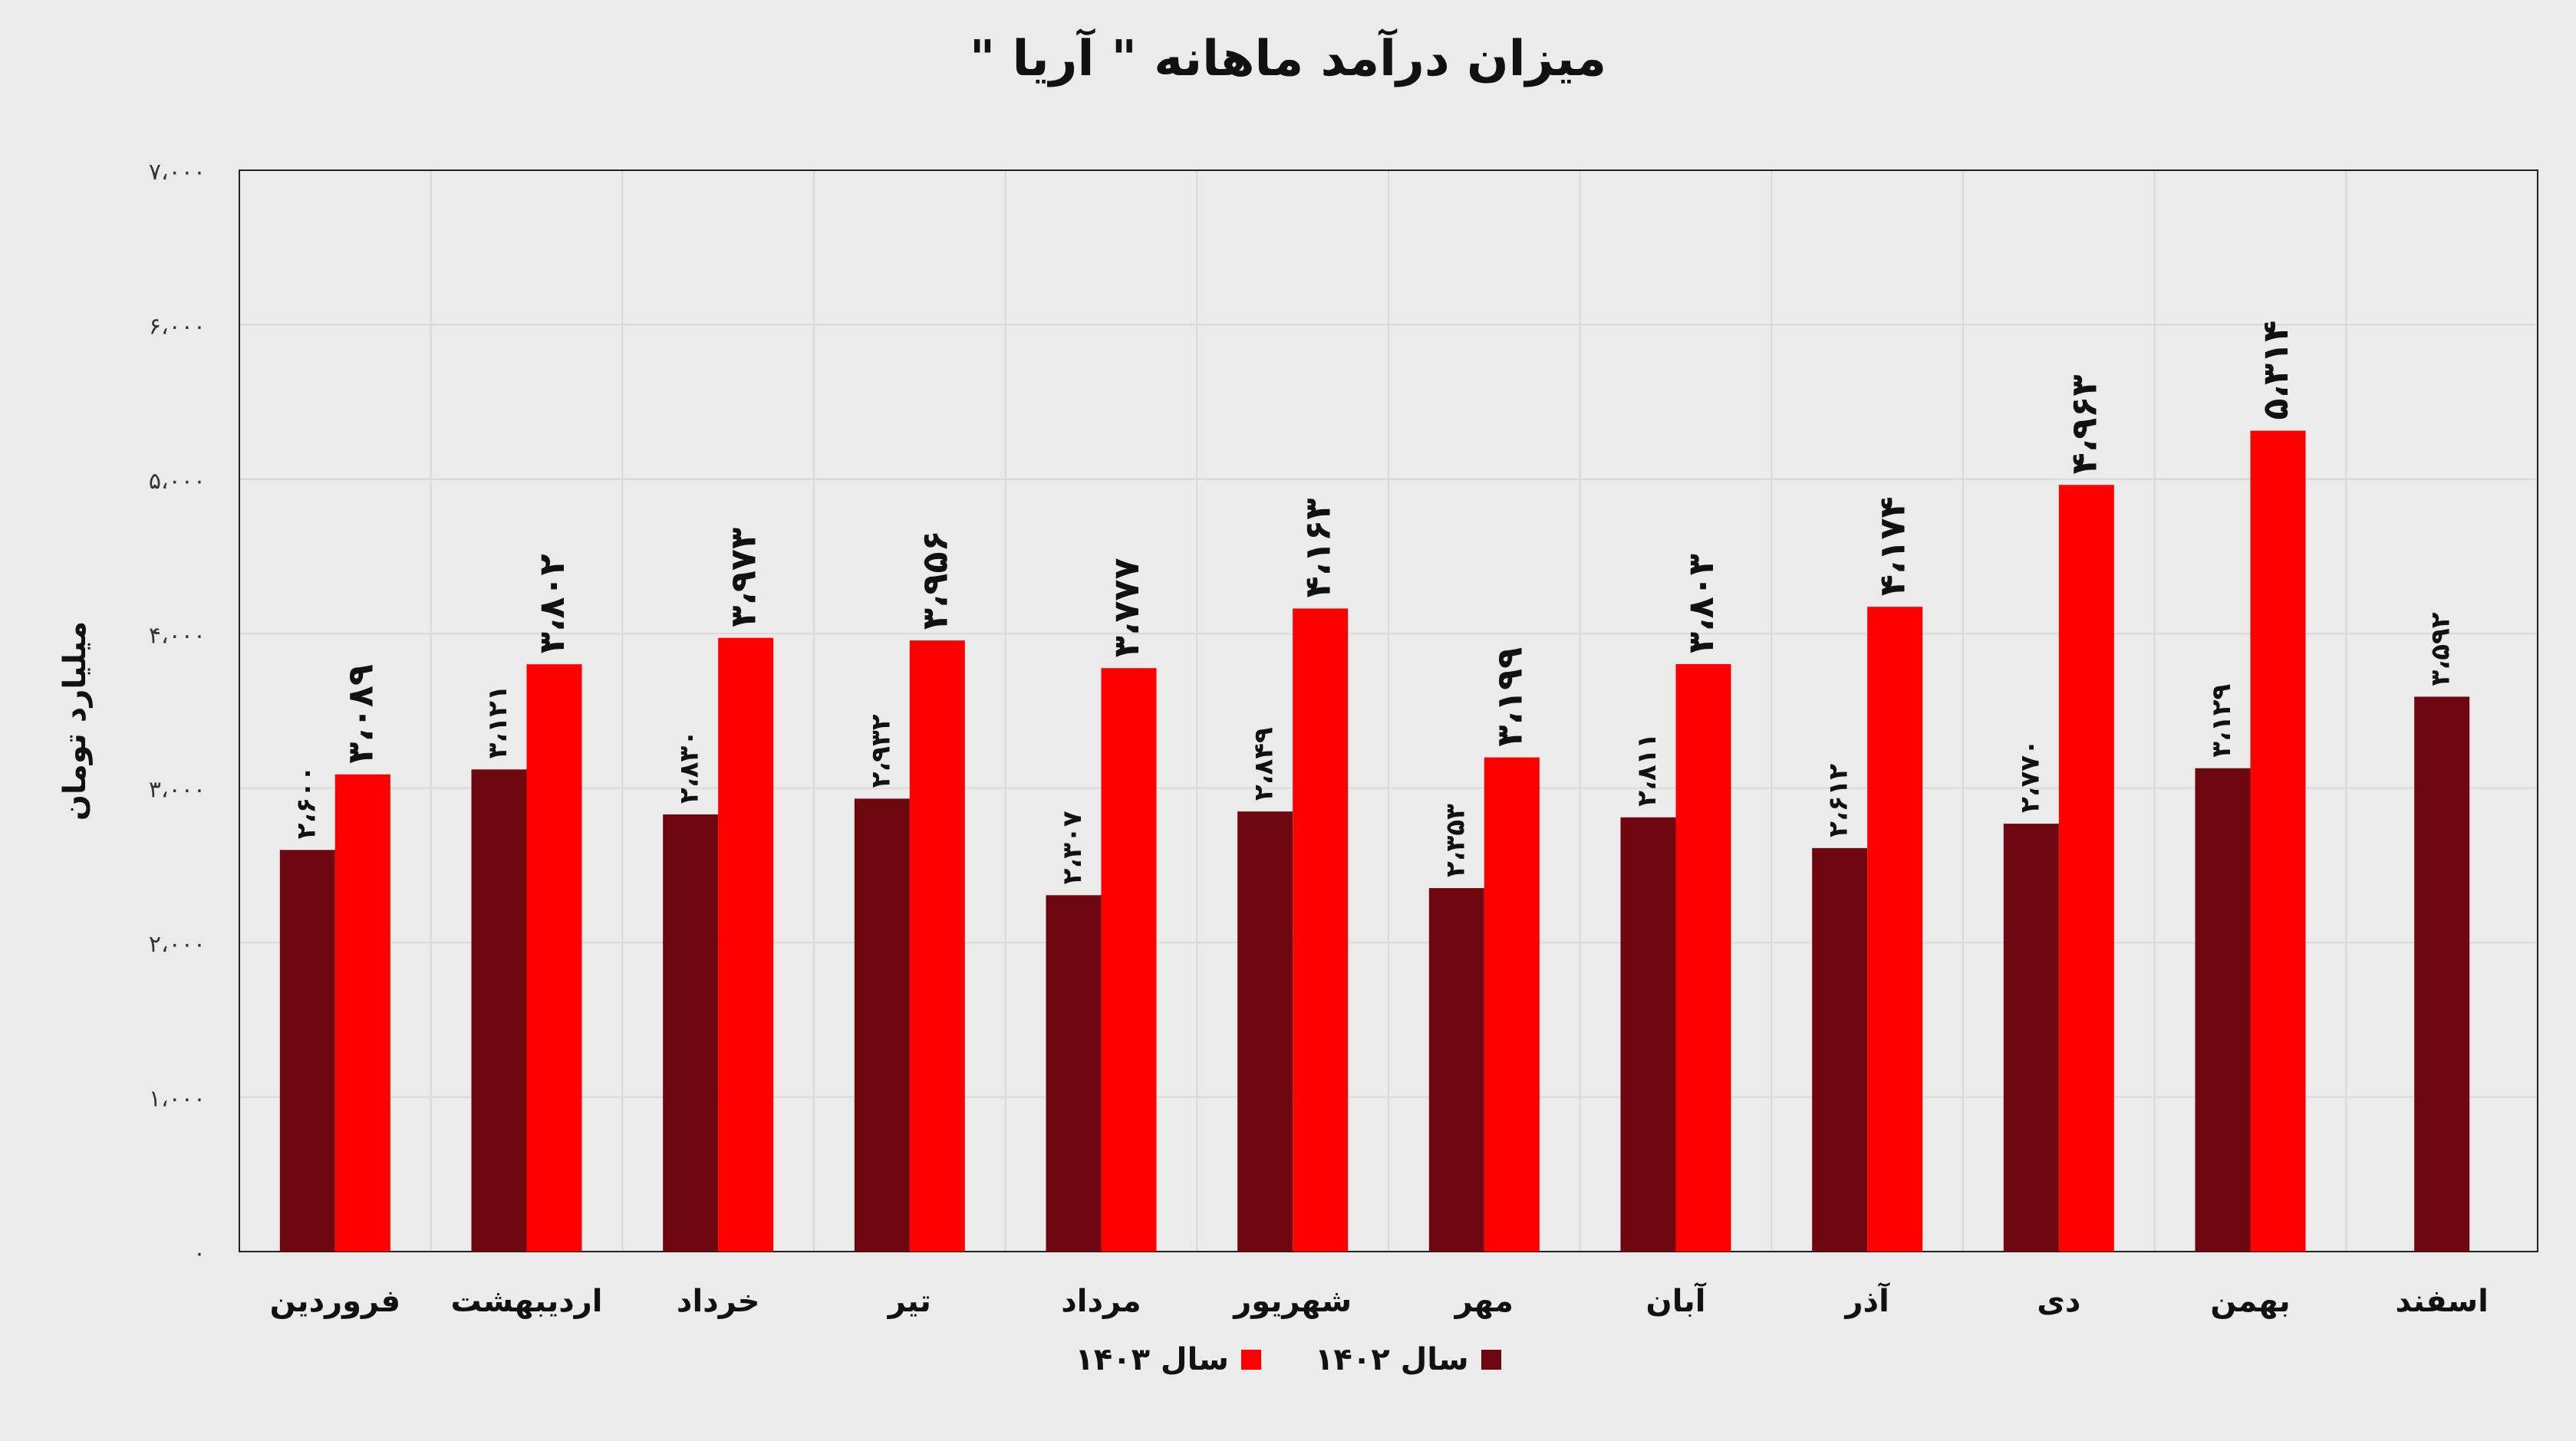 The height and width of the screenshot is (1441, 2576). Describe the element at coordinates (177, 326) in the screenshot. I see `y-tick-label: ۶،۰۰۰` at that location.